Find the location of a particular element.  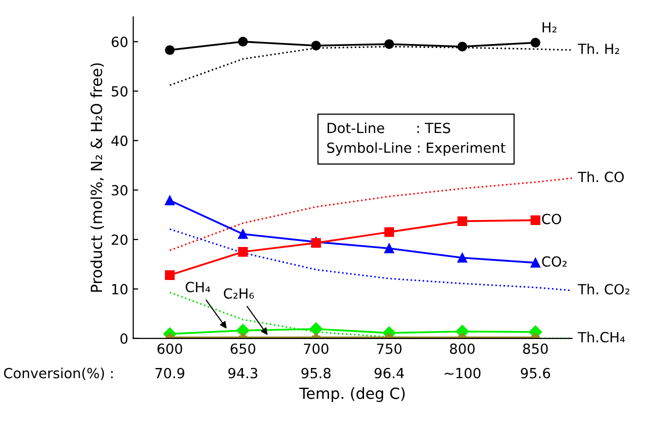

x-tick-label: 850 is located at coordinates (535, 349).